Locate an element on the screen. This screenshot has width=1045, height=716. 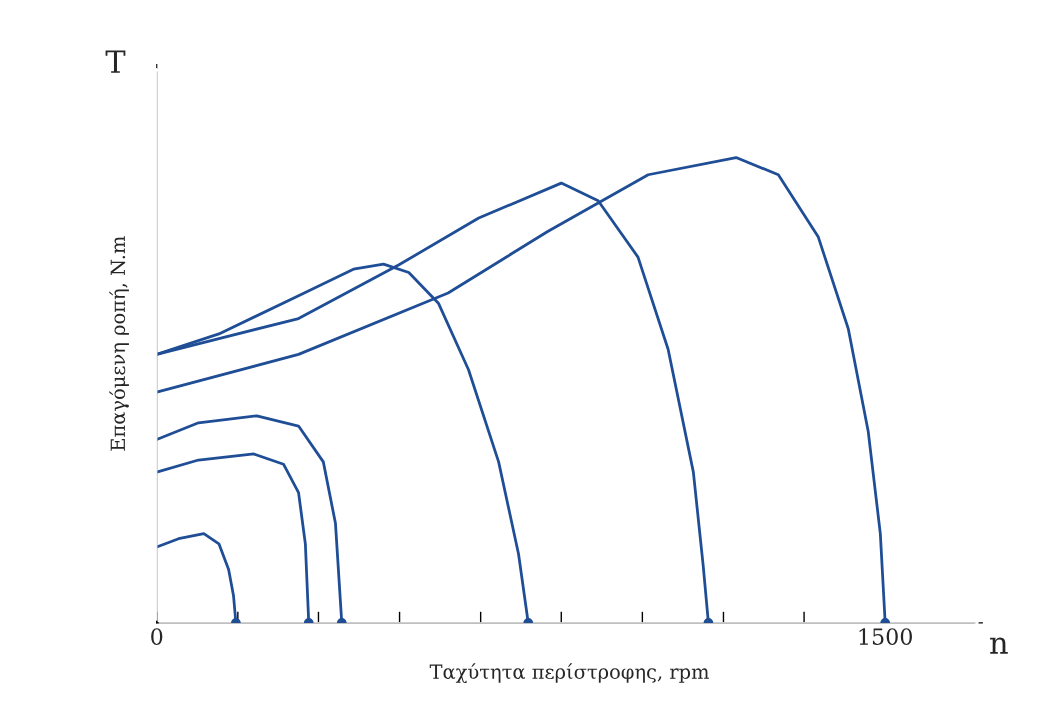
x-tick-label: 0 is located at coordinates (157, 636).